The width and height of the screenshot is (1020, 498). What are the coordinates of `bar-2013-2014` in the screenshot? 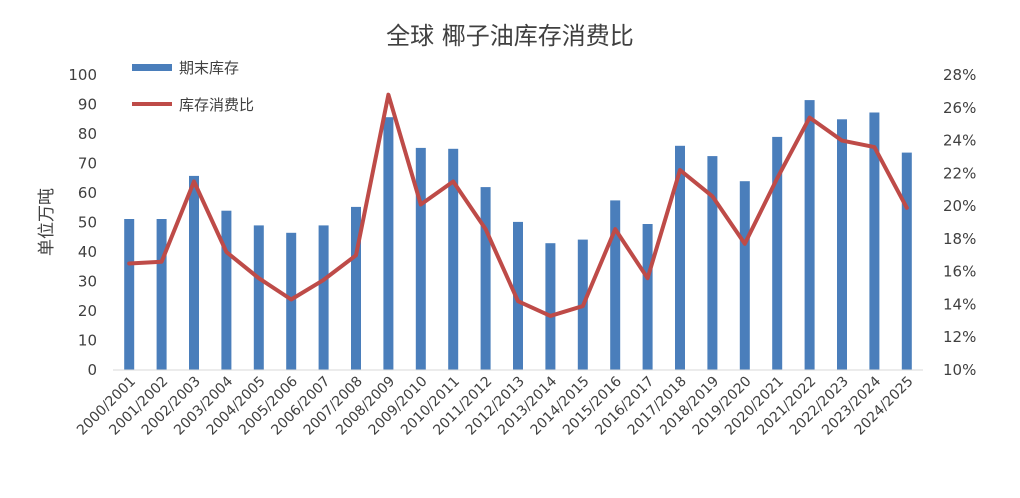 It's located at (550, 306).